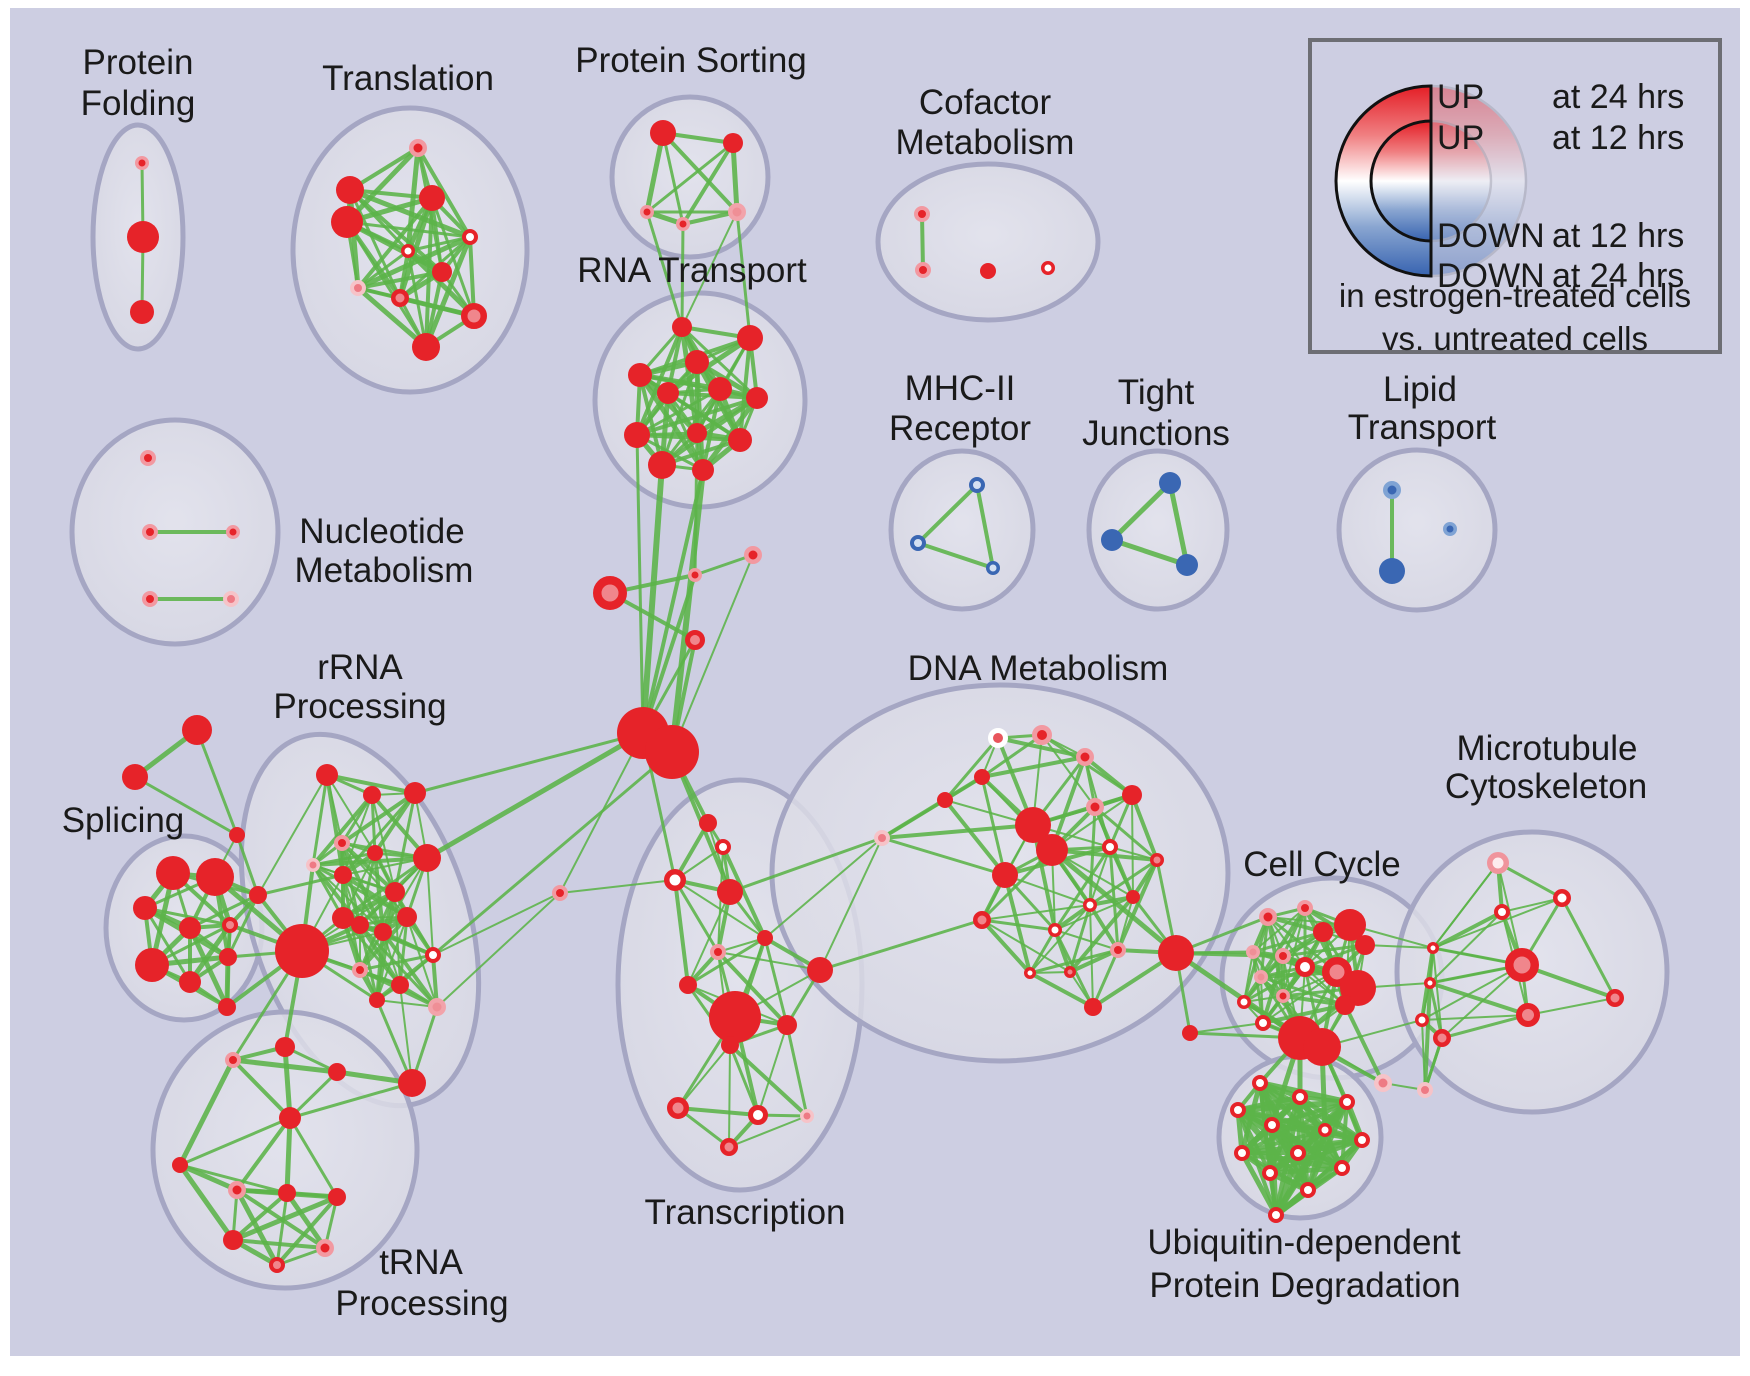  What do you see at coordinates (663, 133) in the screenshot?
I see `network-node-r-protein-sorting` at bounding box center [663, 133].